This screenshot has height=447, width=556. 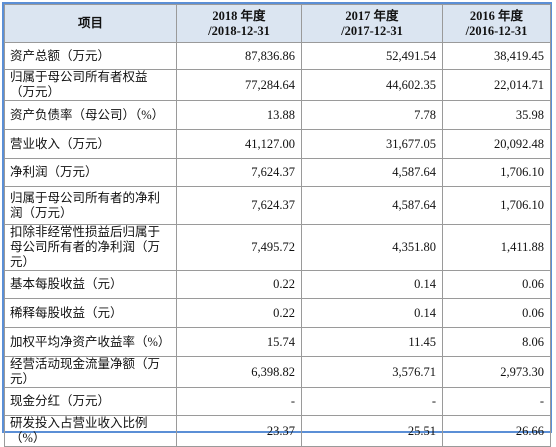 I want to click on table-row: 净利润（万元） 7,624.37 4,587.64 1,706.10, so click(x=277, y=172).